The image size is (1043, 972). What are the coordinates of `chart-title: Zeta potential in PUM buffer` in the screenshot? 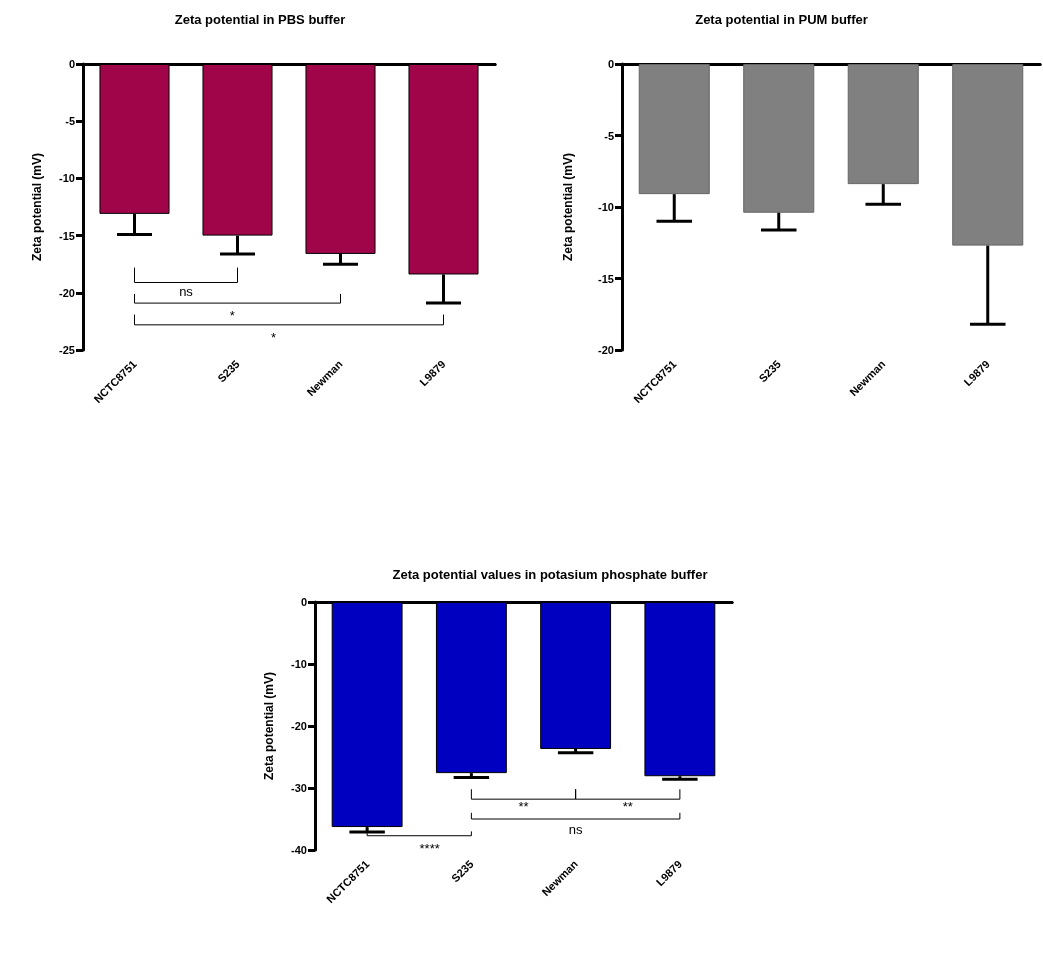 It's located at (781, 19).